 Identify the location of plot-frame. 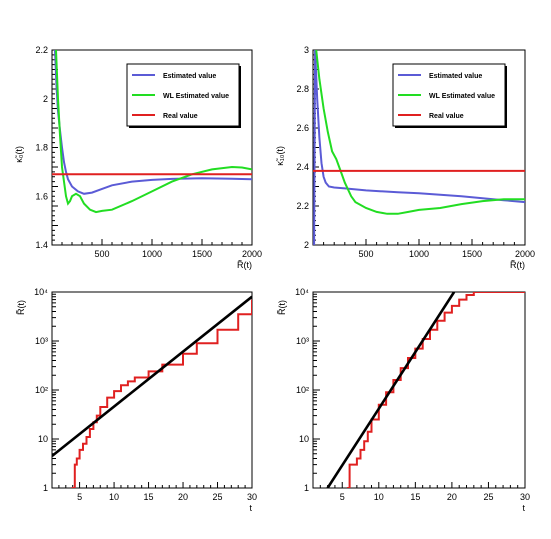
(419, 390).